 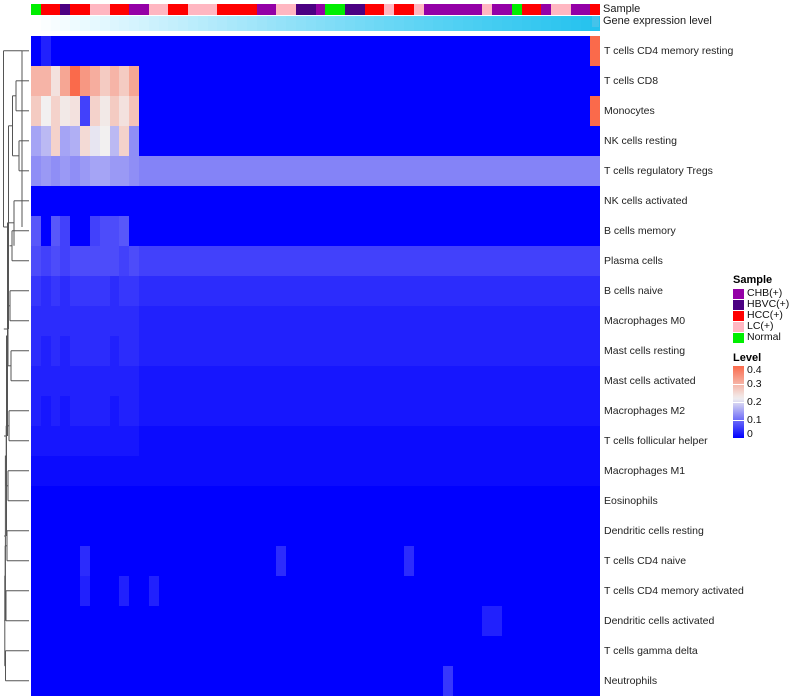 What do you see at coordinates (640, 231) in the screenshot?
I see `row-label: B cells memory` at bounding box center [640, 231].